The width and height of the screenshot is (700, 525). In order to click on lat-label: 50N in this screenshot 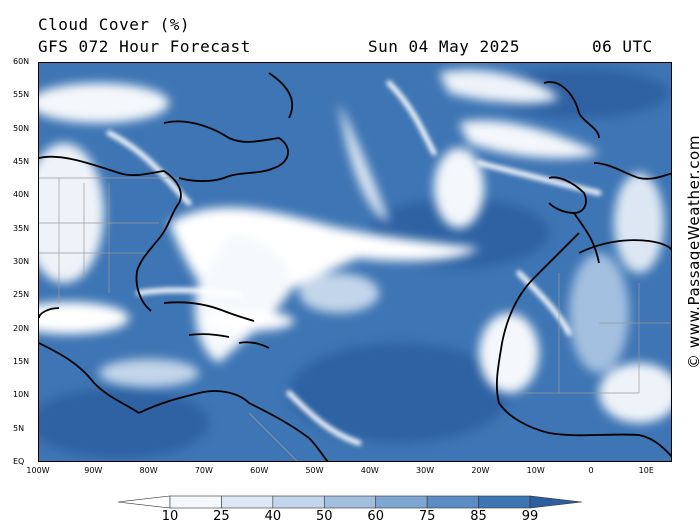, I will do `click(21, 128)`.